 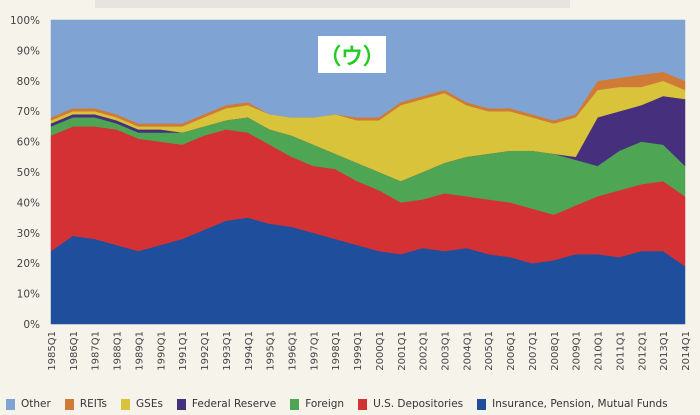 What do you see at coordinates (292, 351) in the screenshot?
I see `x-tick-label: 1996Q1` at bounding box center [292, 351].